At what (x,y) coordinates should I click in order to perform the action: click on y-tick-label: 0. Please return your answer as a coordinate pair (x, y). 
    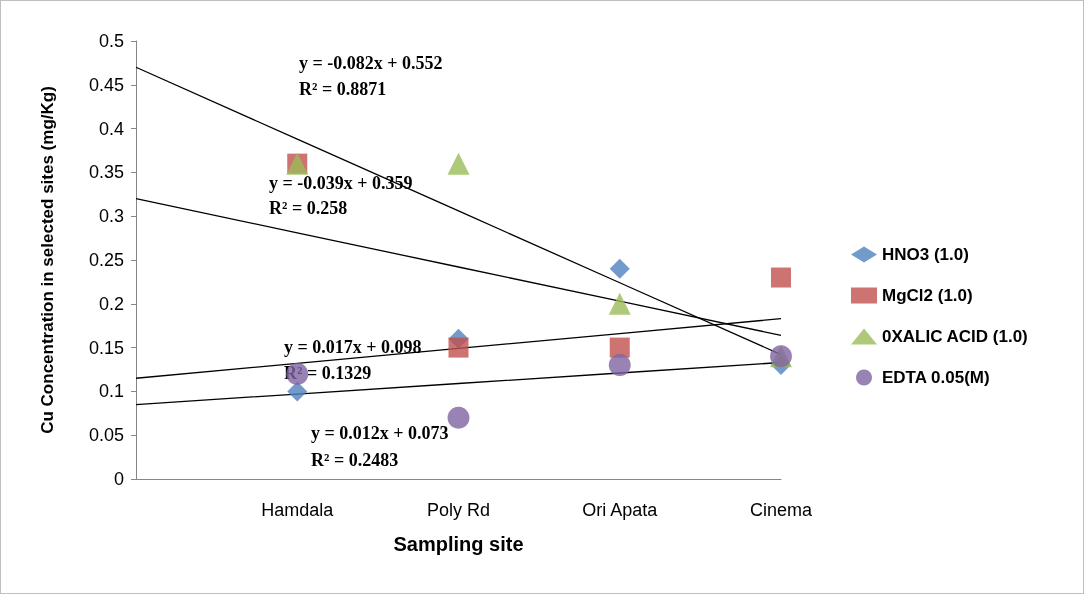
    Looking at the image, I should click on (118, 479).